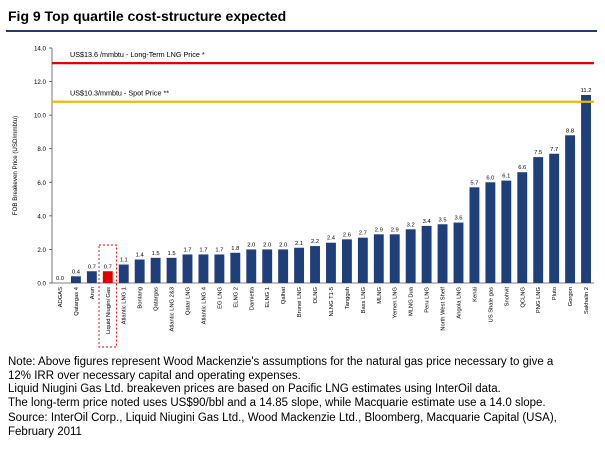 This screenshot has height=459, width=605. I want to click on data-label-30: 7.5, so click(538, 153).